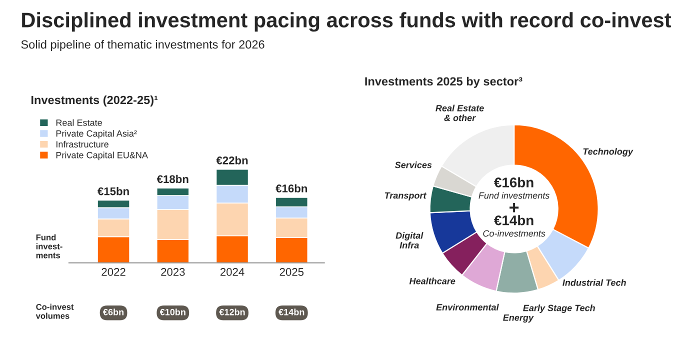 The height and width of the screenshot is (337, 690). Describe the element at coordinates (292, 188) in the screenshot. I see `annotation: €16bn` at that location.